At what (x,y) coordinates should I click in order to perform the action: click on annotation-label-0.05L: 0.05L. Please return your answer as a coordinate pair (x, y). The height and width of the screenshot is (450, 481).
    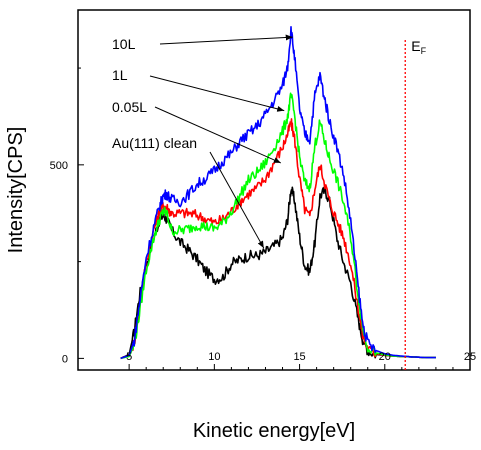
    Looking at the image, I should click on (129, 107).